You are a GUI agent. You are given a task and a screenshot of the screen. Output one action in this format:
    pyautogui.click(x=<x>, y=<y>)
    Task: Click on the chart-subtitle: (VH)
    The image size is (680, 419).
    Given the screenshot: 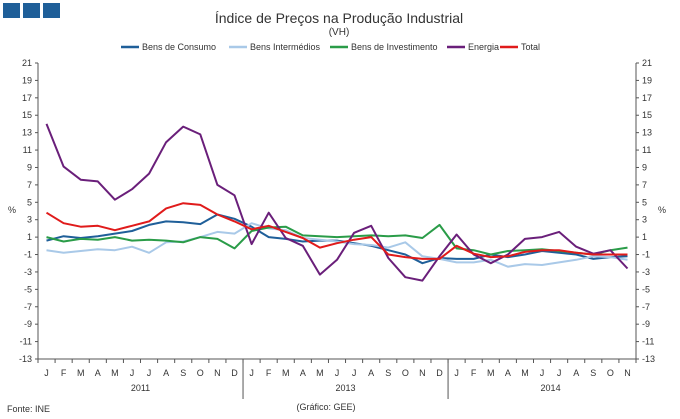 What is the action you would take?
    pyautogui.click(x=339, y=32)
    